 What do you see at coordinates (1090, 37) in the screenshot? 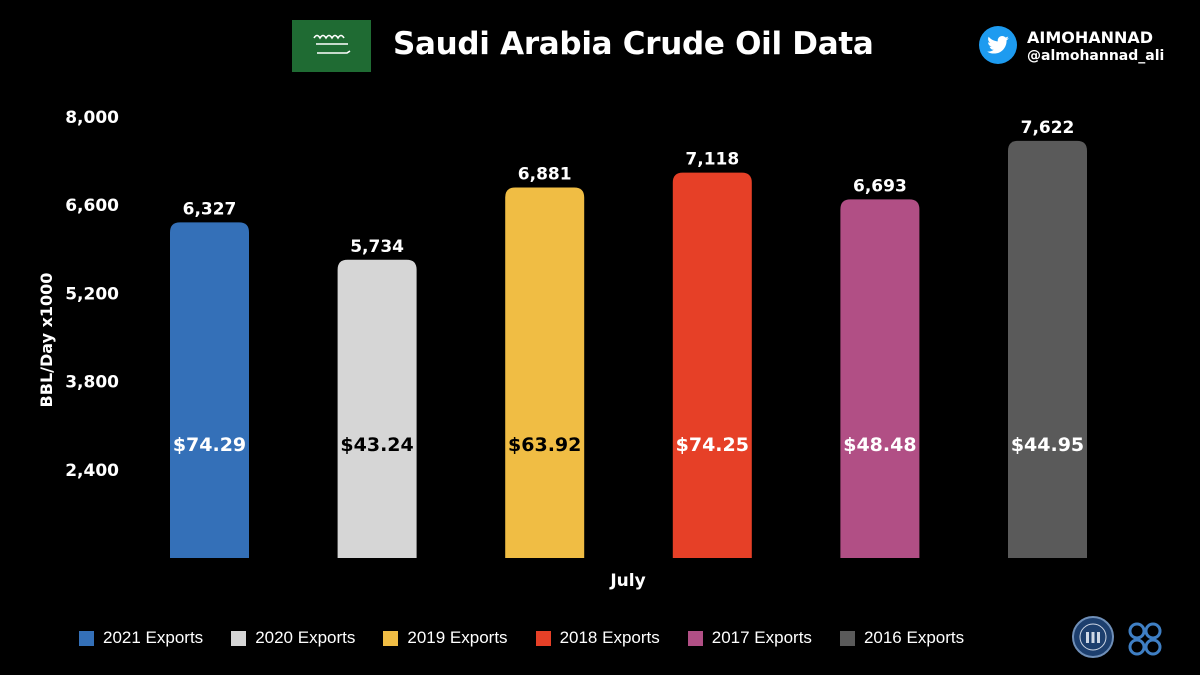
I see `brand-name: AIMOHANNAD` at bounding box center [1090, 37].